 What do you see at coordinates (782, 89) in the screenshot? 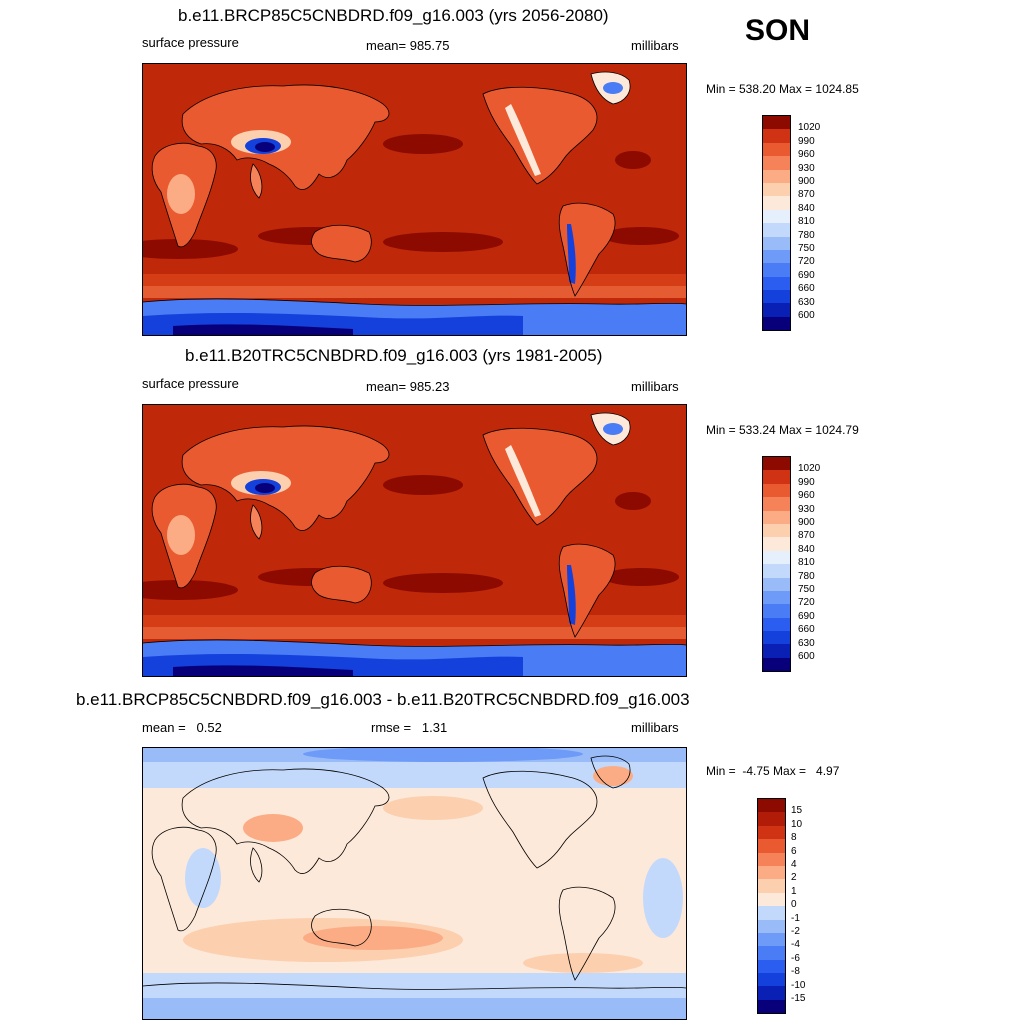
I see `panel-1-minmax: Min = 538.20 Max = 1024.85` at bounding box center [782, 89].